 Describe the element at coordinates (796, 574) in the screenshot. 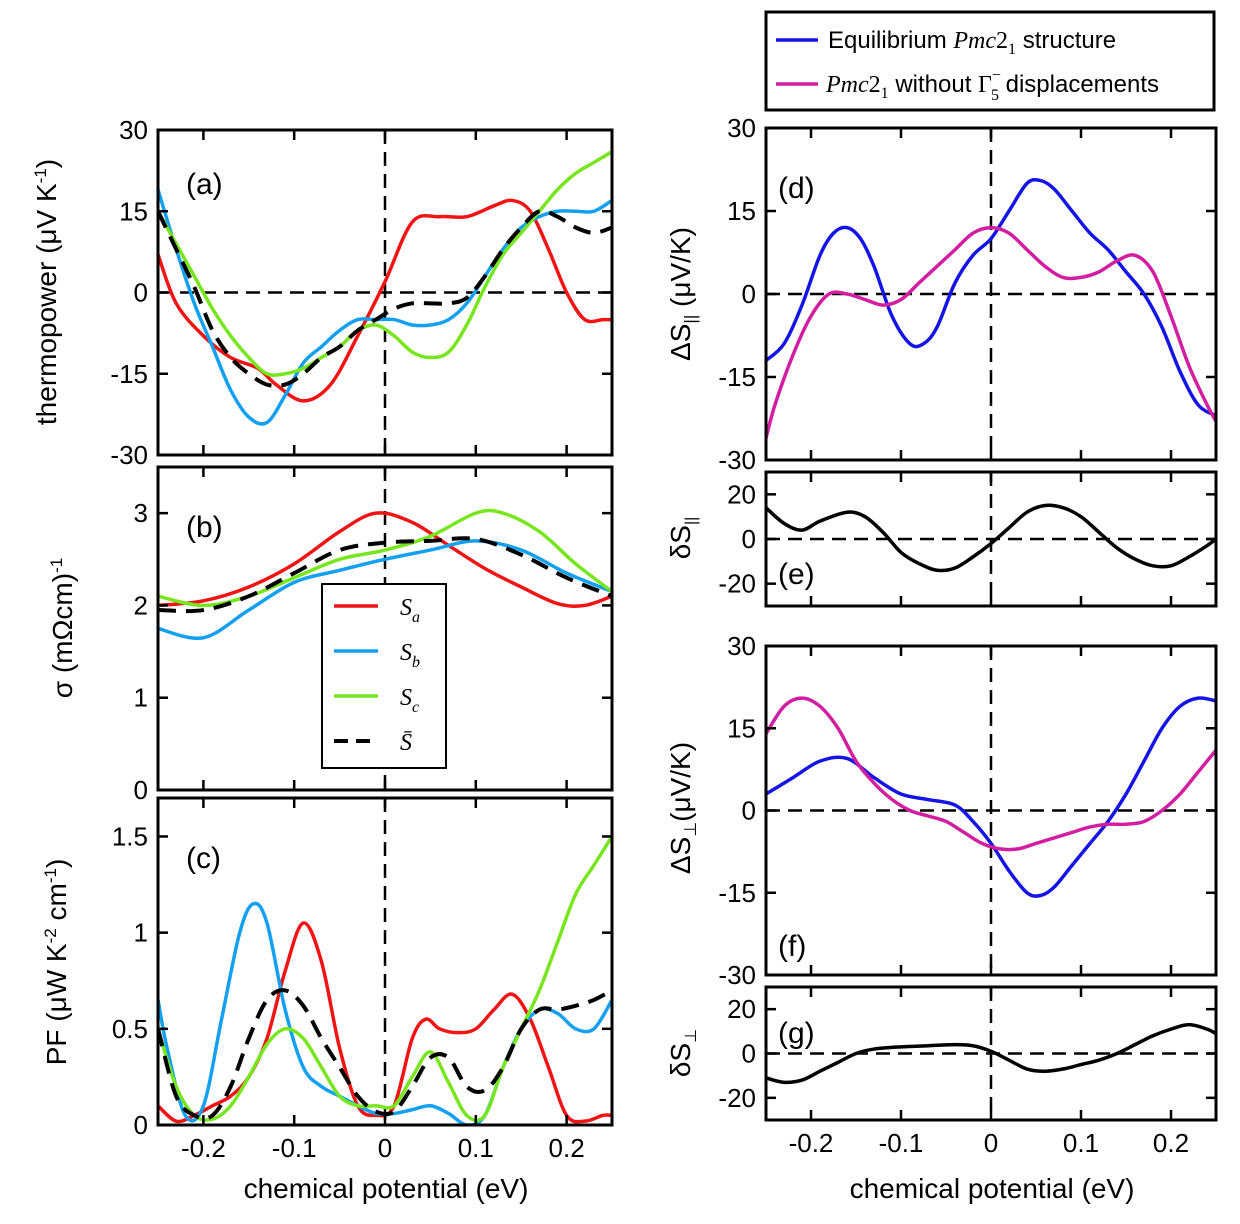

I see `panel-label-e: (e)` at that location.